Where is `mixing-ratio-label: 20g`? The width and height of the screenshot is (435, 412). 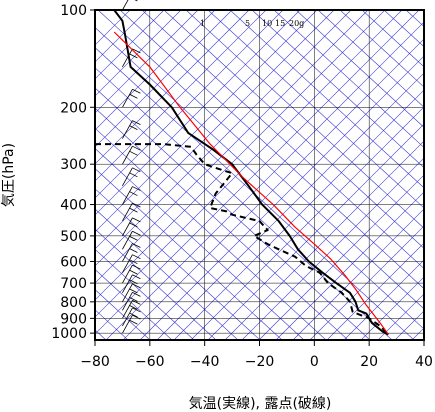
mixing-ratio-label: 20g is located at coordinates (296, 23).